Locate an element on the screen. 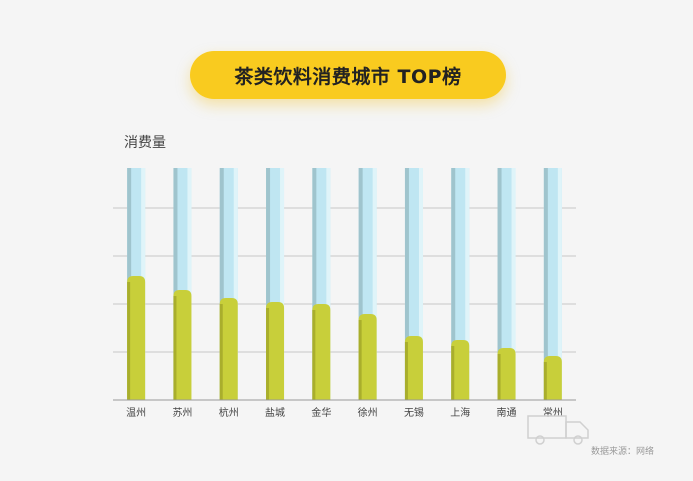 This screenshot has height=481, width=693. bar-上海 is located at coordinates (460, 370).